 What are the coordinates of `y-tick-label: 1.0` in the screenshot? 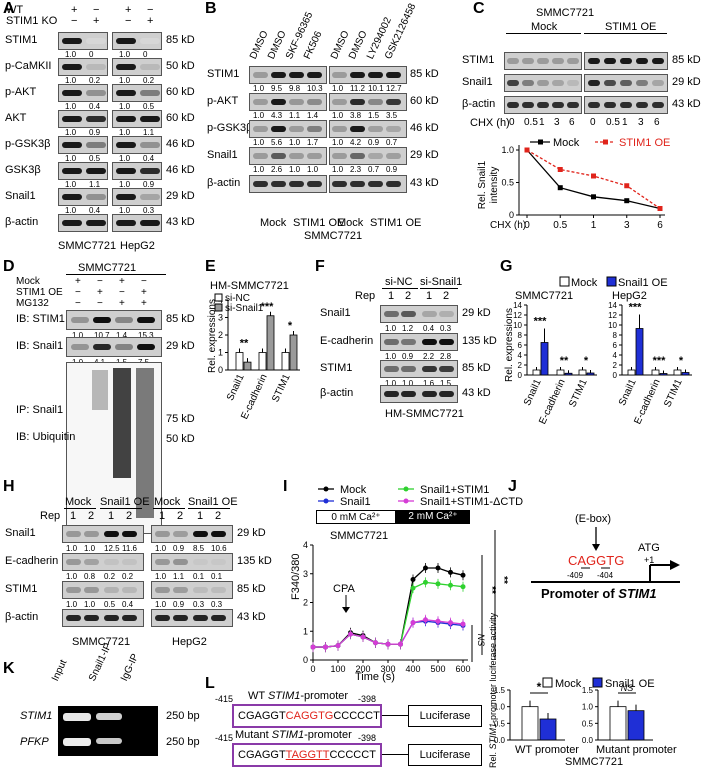 It's located at (507, 150).